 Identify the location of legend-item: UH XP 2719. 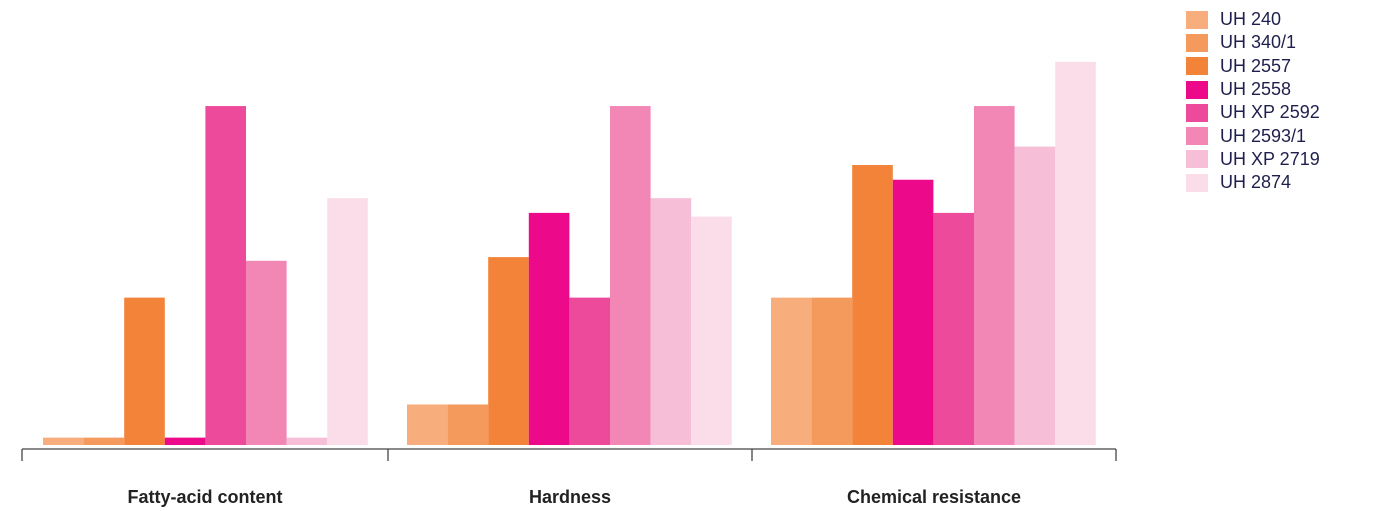
(1253, 159).